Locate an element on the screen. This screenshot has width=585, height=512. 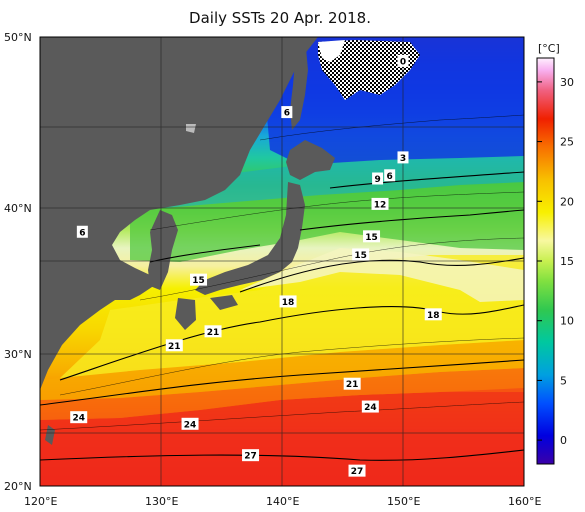
colorbar-tick-label: 25 is located at coordinates (567, 142).